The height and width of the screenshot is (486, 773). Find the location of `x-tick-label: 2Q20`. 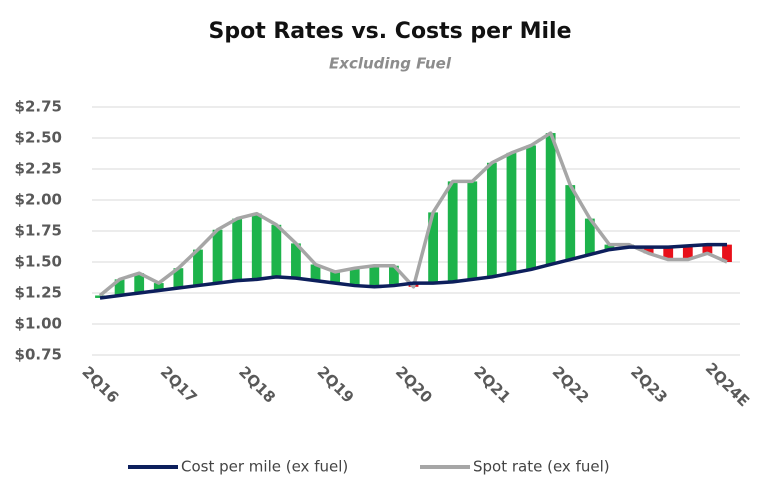

x-tick-label: 2Q20 is located at coordinates (414, 385).